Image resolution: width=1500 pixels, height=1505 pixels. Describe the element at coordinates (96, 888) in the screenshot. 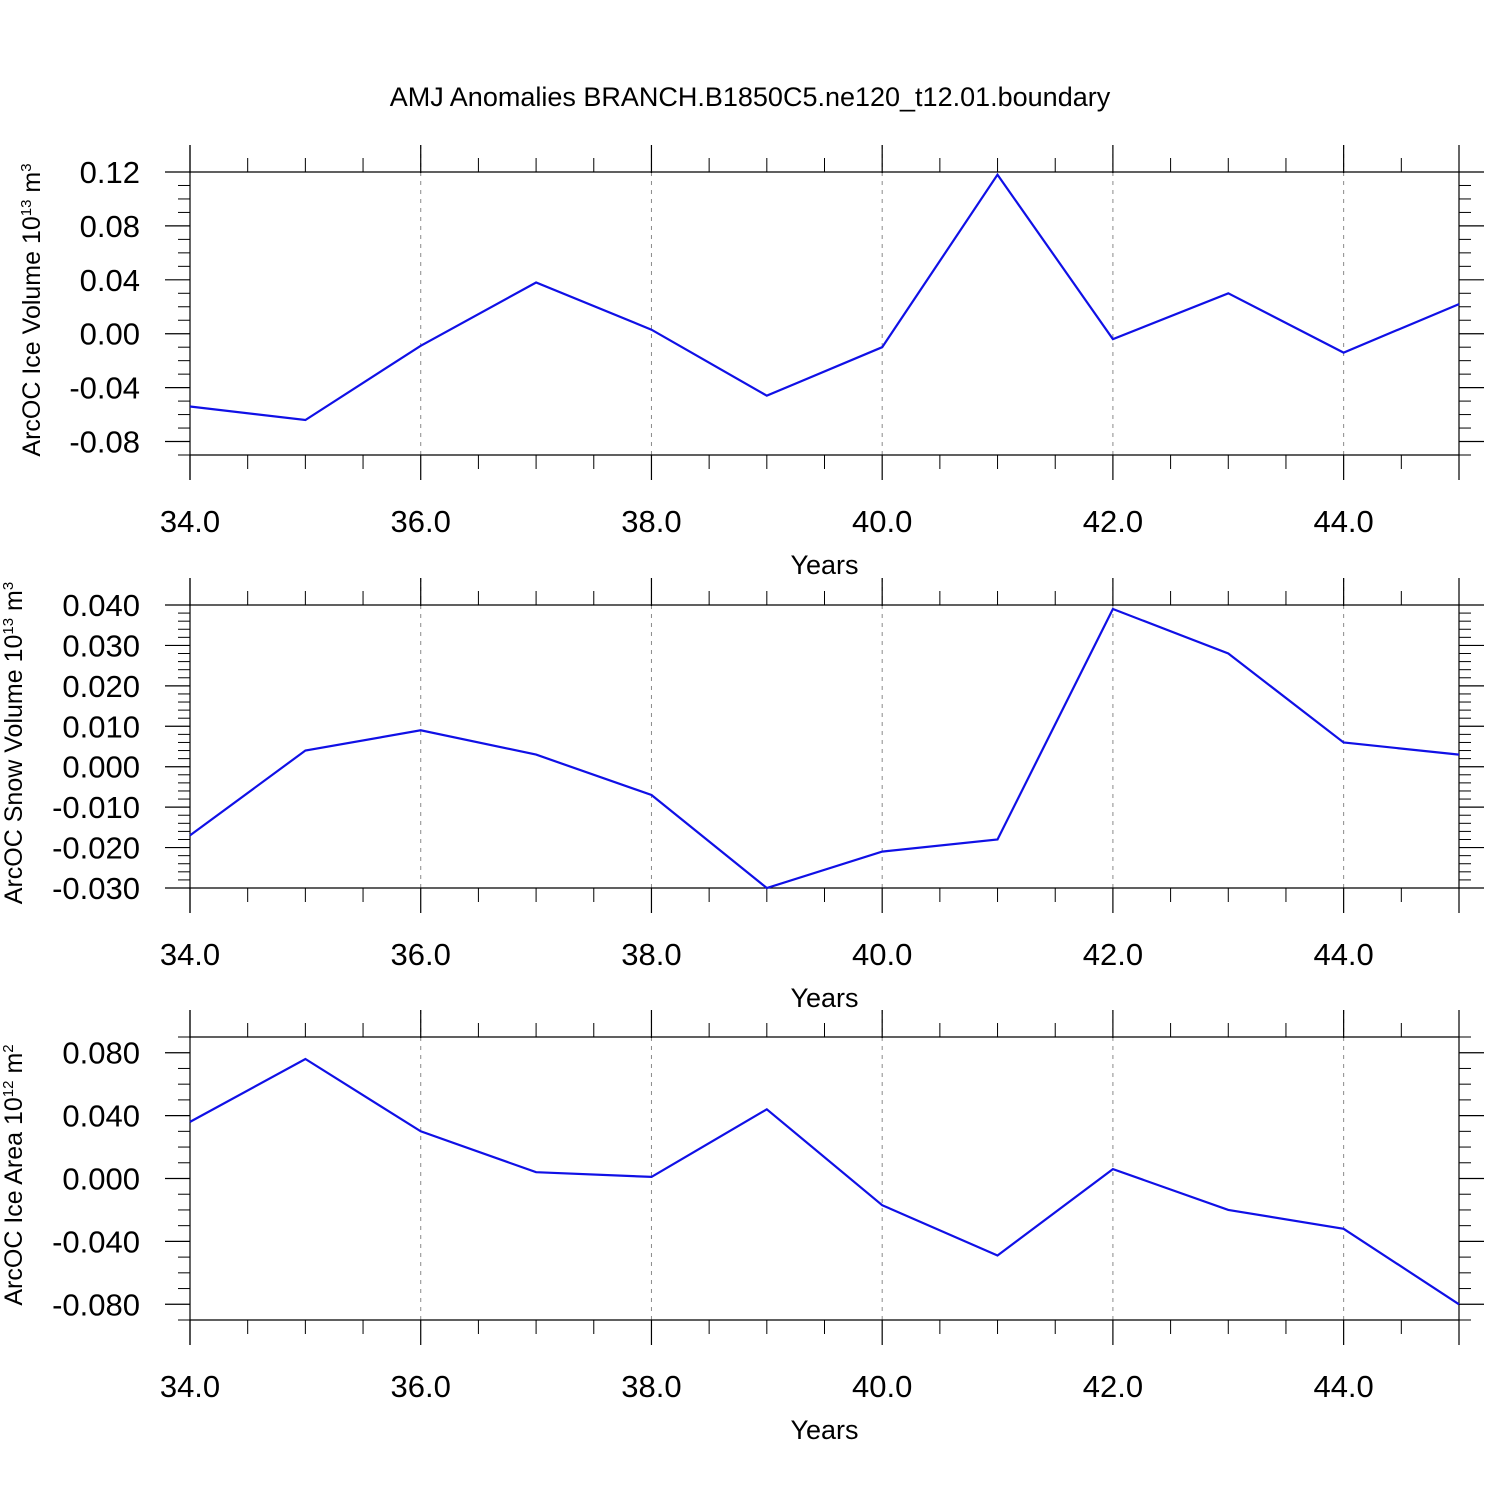

I see `y-tick-label: -0.030` at that location.